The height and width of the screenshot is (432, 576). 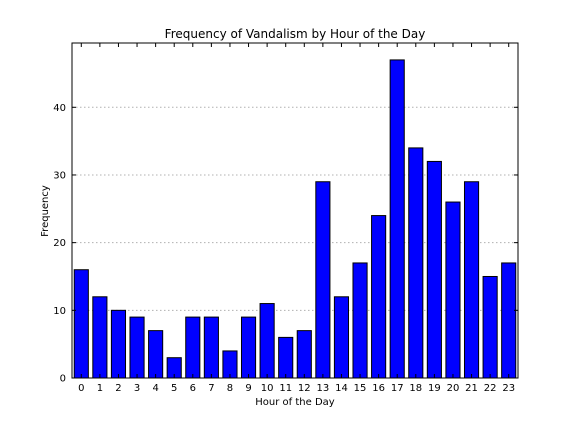 I want to click on x-tick-label: 7, so click(x=211, y=388).